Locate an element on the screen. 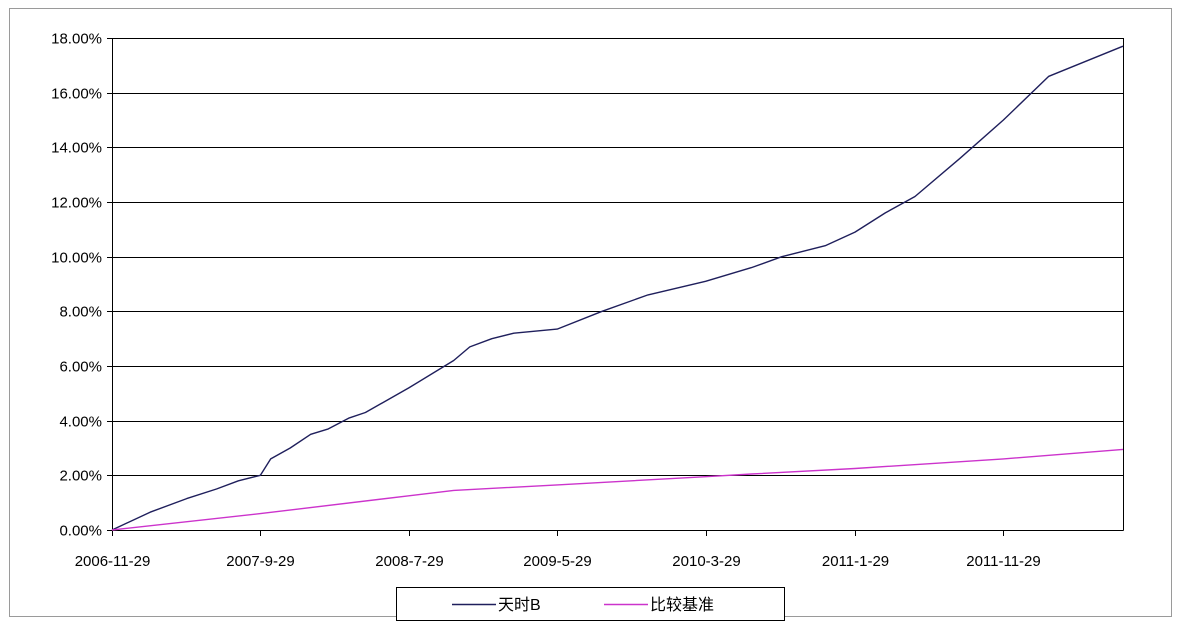  x-tick-label: 2011-1-29 is located at coordinates (855, 561).